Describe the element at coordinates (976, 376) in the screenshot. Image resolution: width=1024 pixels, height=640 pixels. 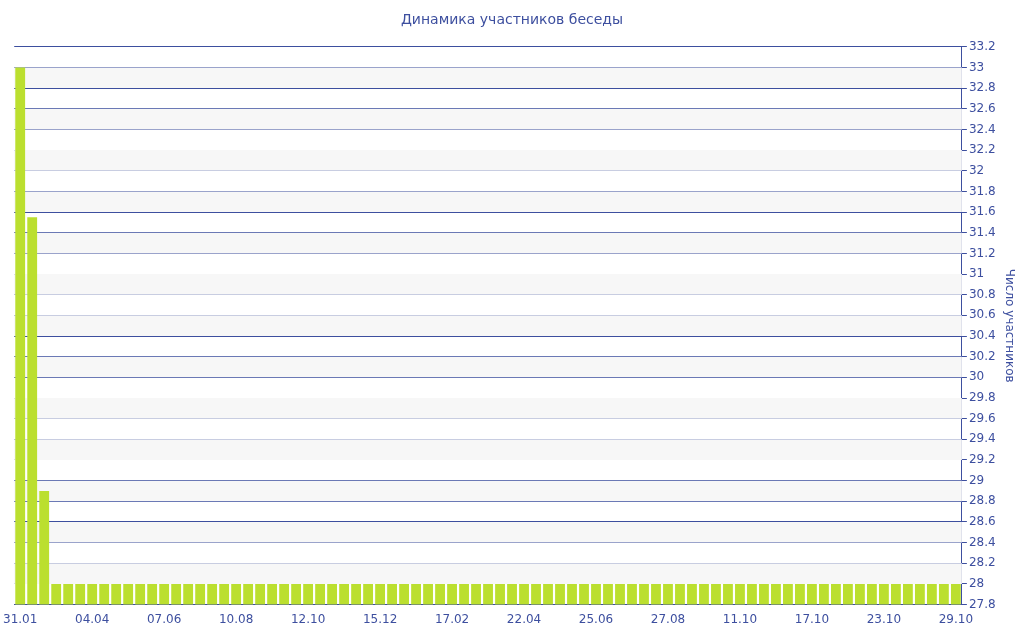
I see `y-tick-label: 30` at that location.